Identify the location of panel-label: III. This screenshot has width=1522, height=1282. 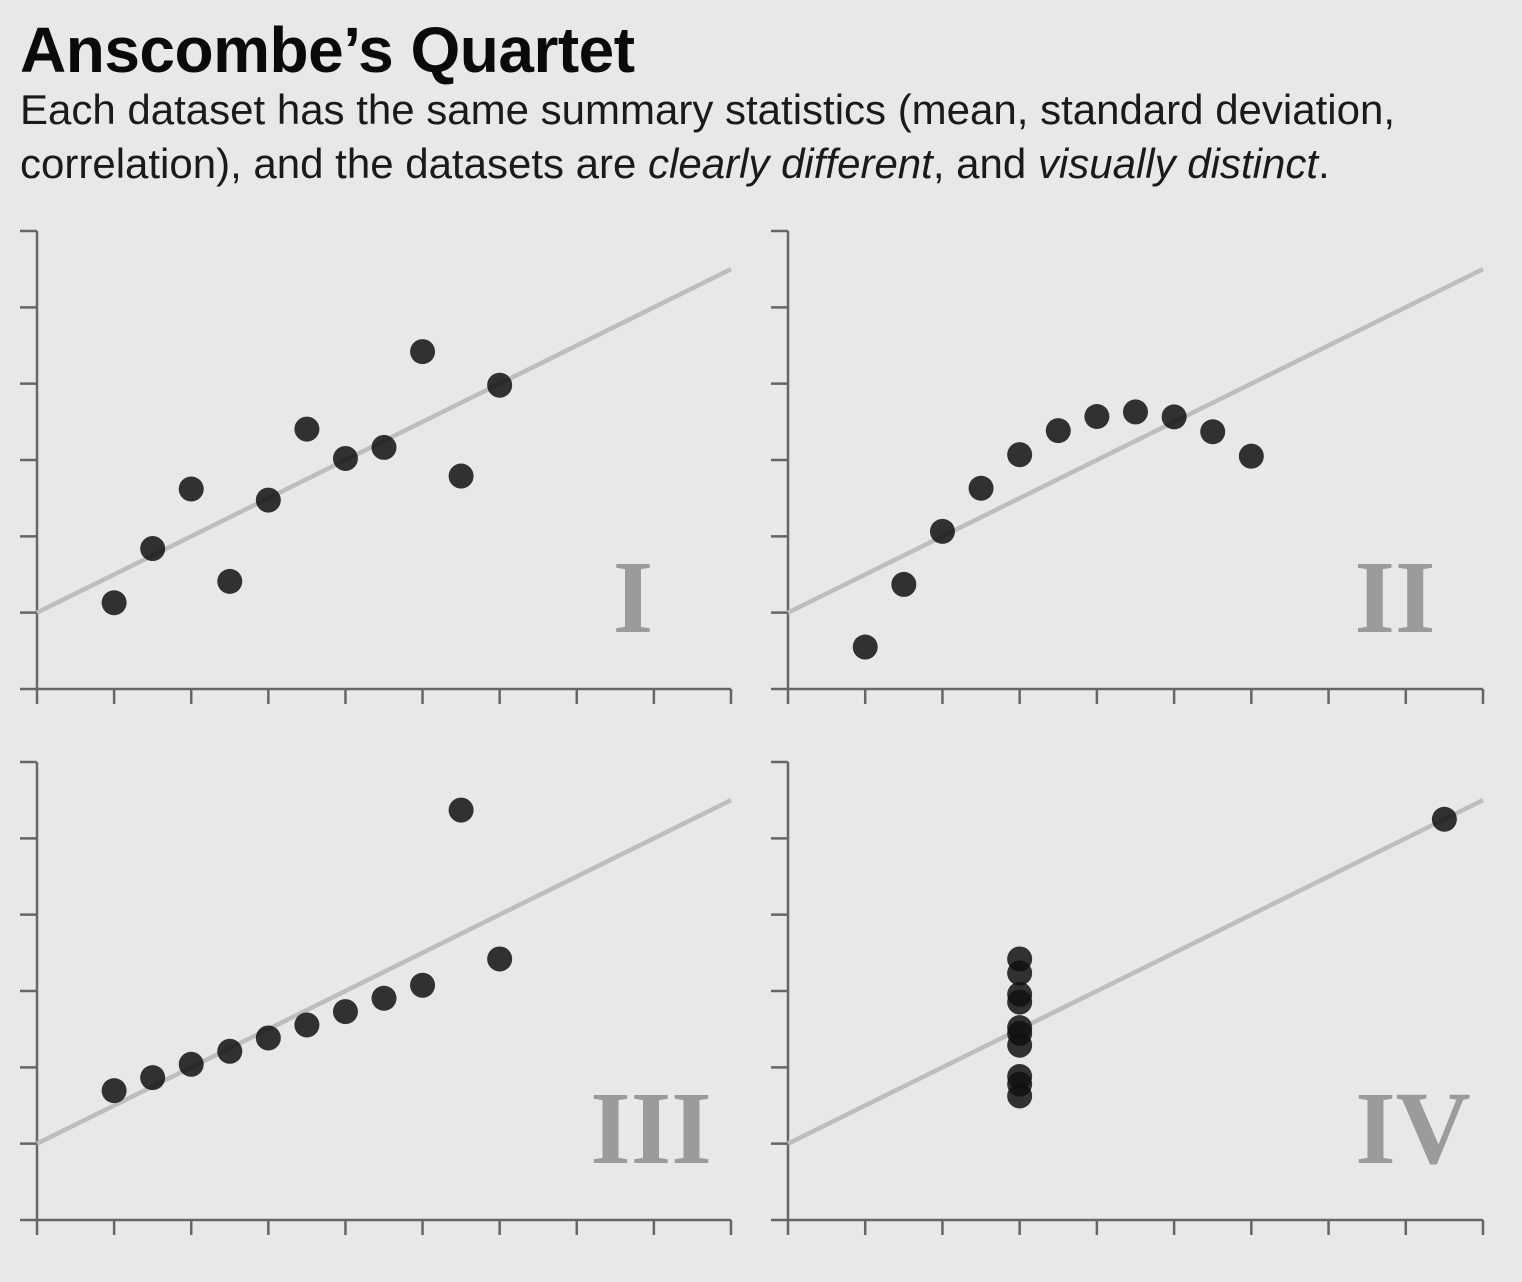
(650, 1128).